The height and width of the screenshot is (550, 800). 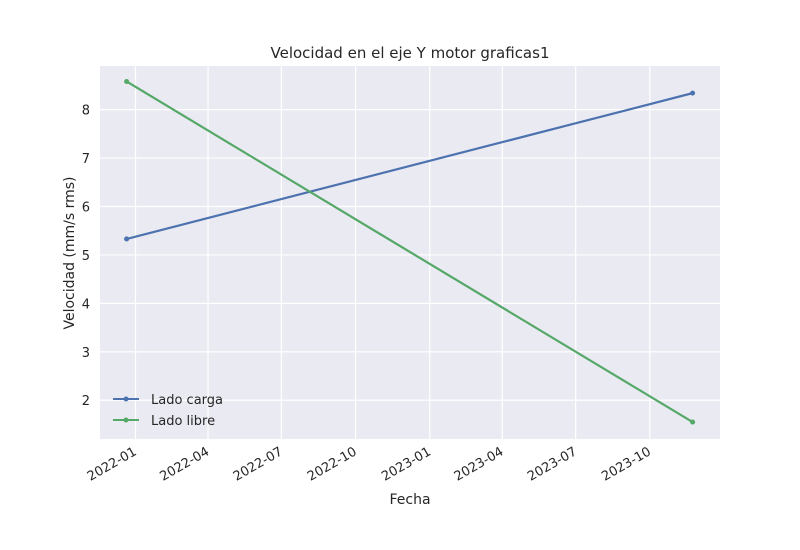 I want to click on y-tick-labels: 2 3 4 5 6 7 8, so click(x=86, y=257).